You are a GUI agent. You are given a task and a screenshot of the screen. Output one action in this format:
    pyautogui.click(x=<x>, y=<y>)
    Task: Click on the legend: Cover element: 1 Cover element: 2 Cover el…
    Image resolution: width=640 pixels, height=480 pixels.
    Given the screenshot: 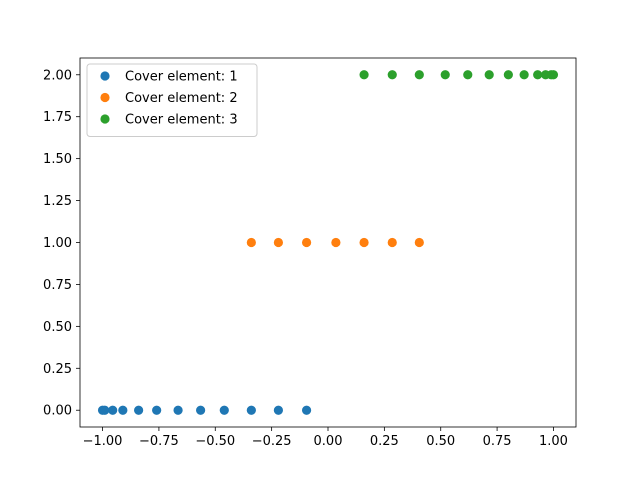 What is the action you would take?
    pyautogui.click(x=172, y=100)
    